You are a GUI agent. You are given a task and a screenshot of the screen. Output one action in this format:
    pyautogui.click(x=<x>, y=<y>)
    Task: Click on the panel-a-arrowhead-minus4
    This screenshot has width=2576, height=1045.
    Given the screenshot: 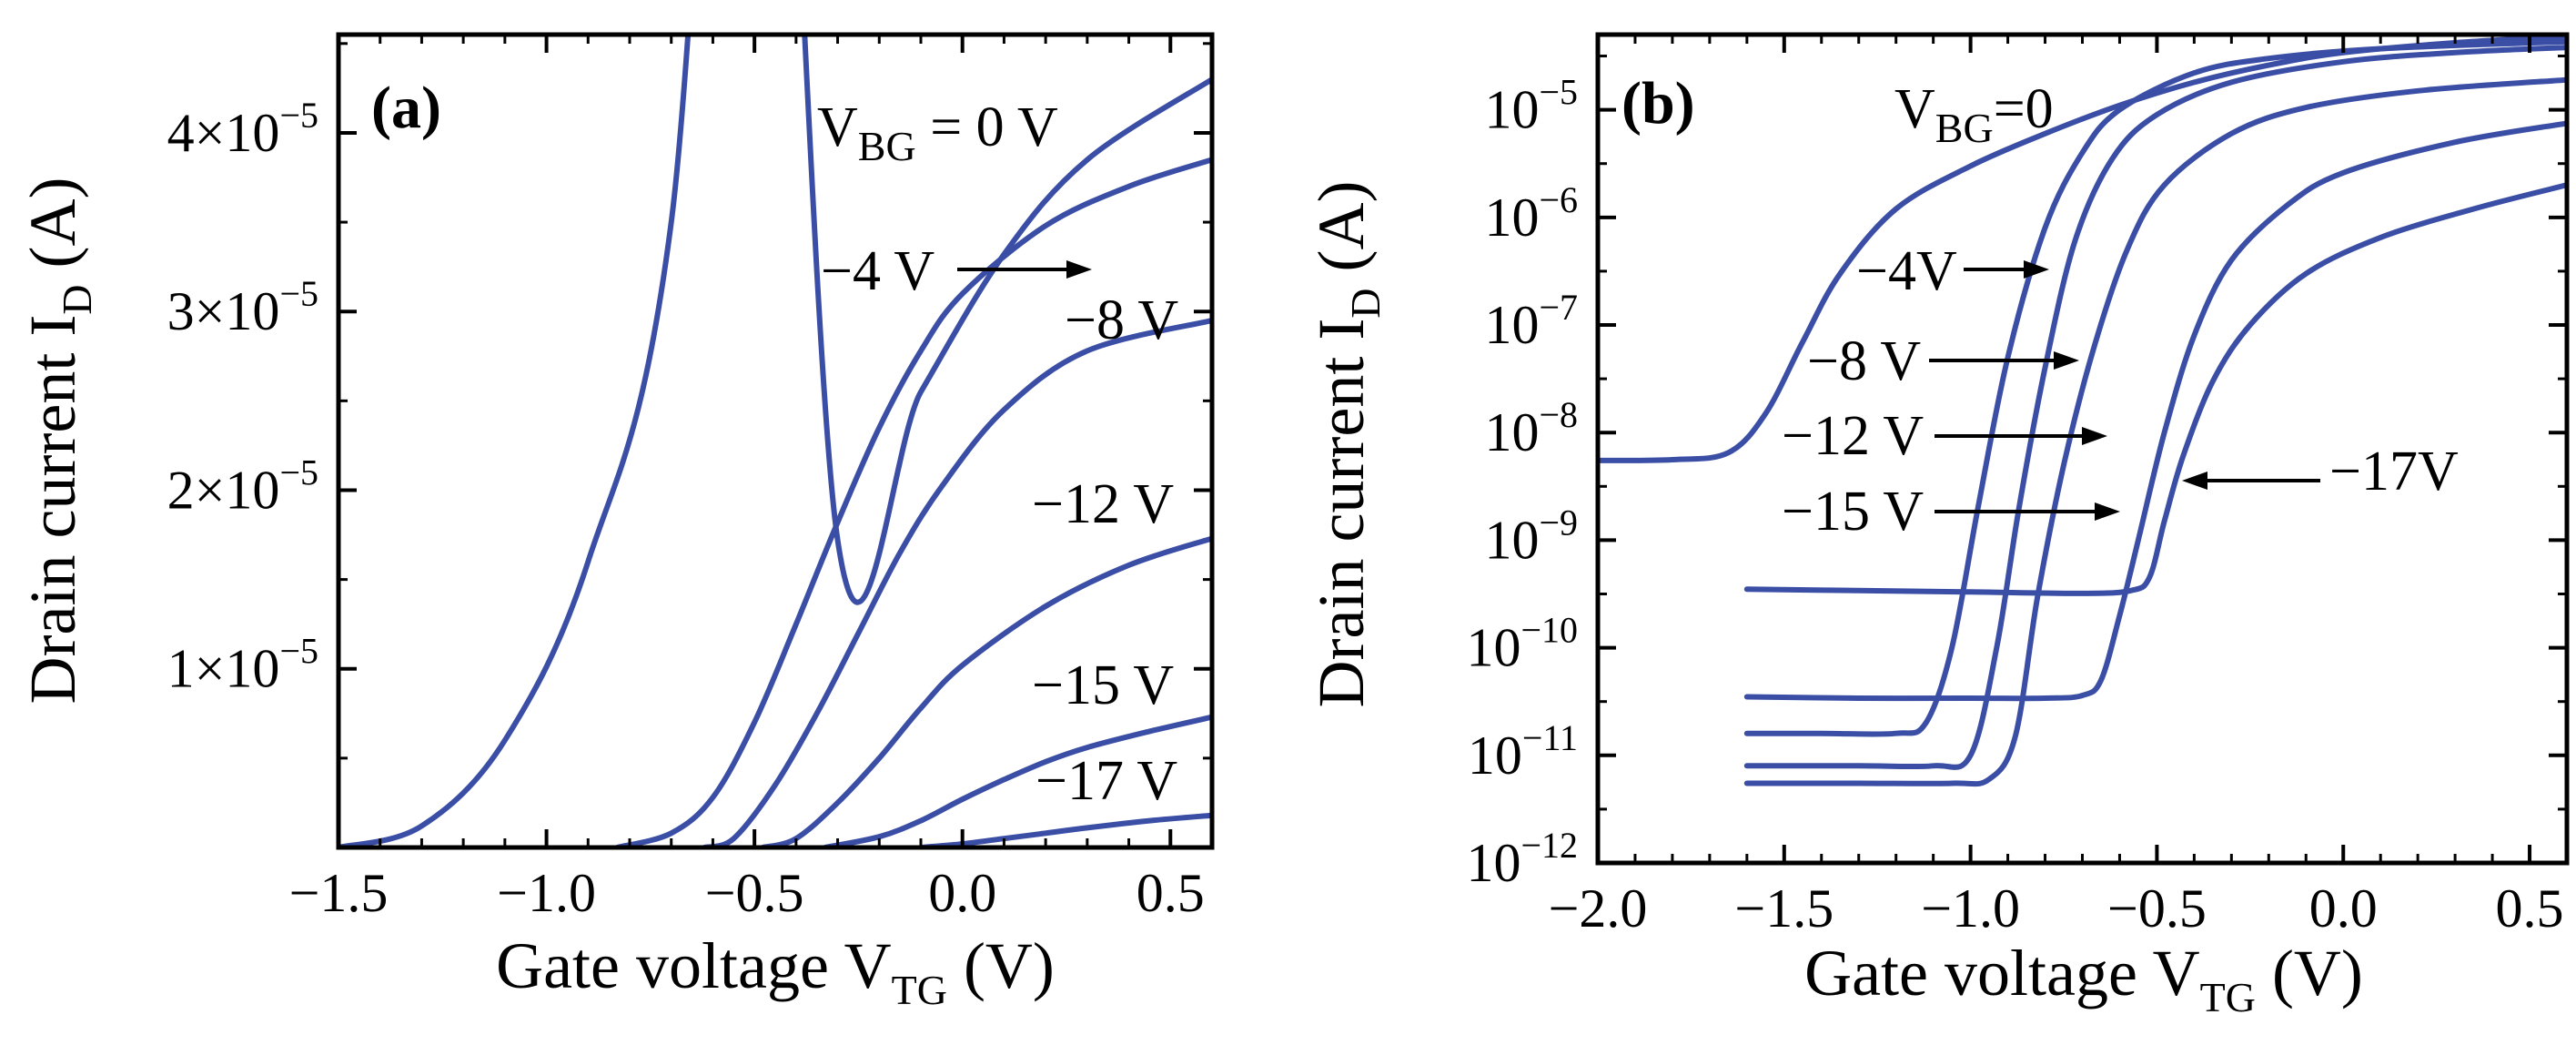 What is the action you would take?
    pyautogui.click(x=1079, y=269)
    